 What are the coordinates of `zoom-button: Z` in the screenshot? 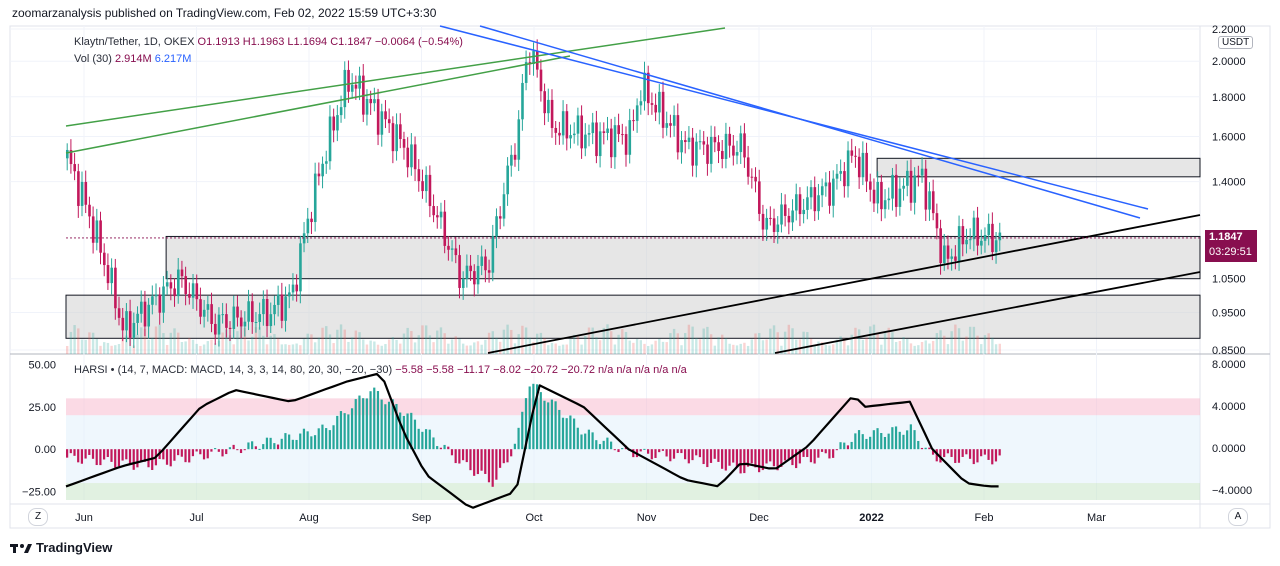 It's located at (38, 517).